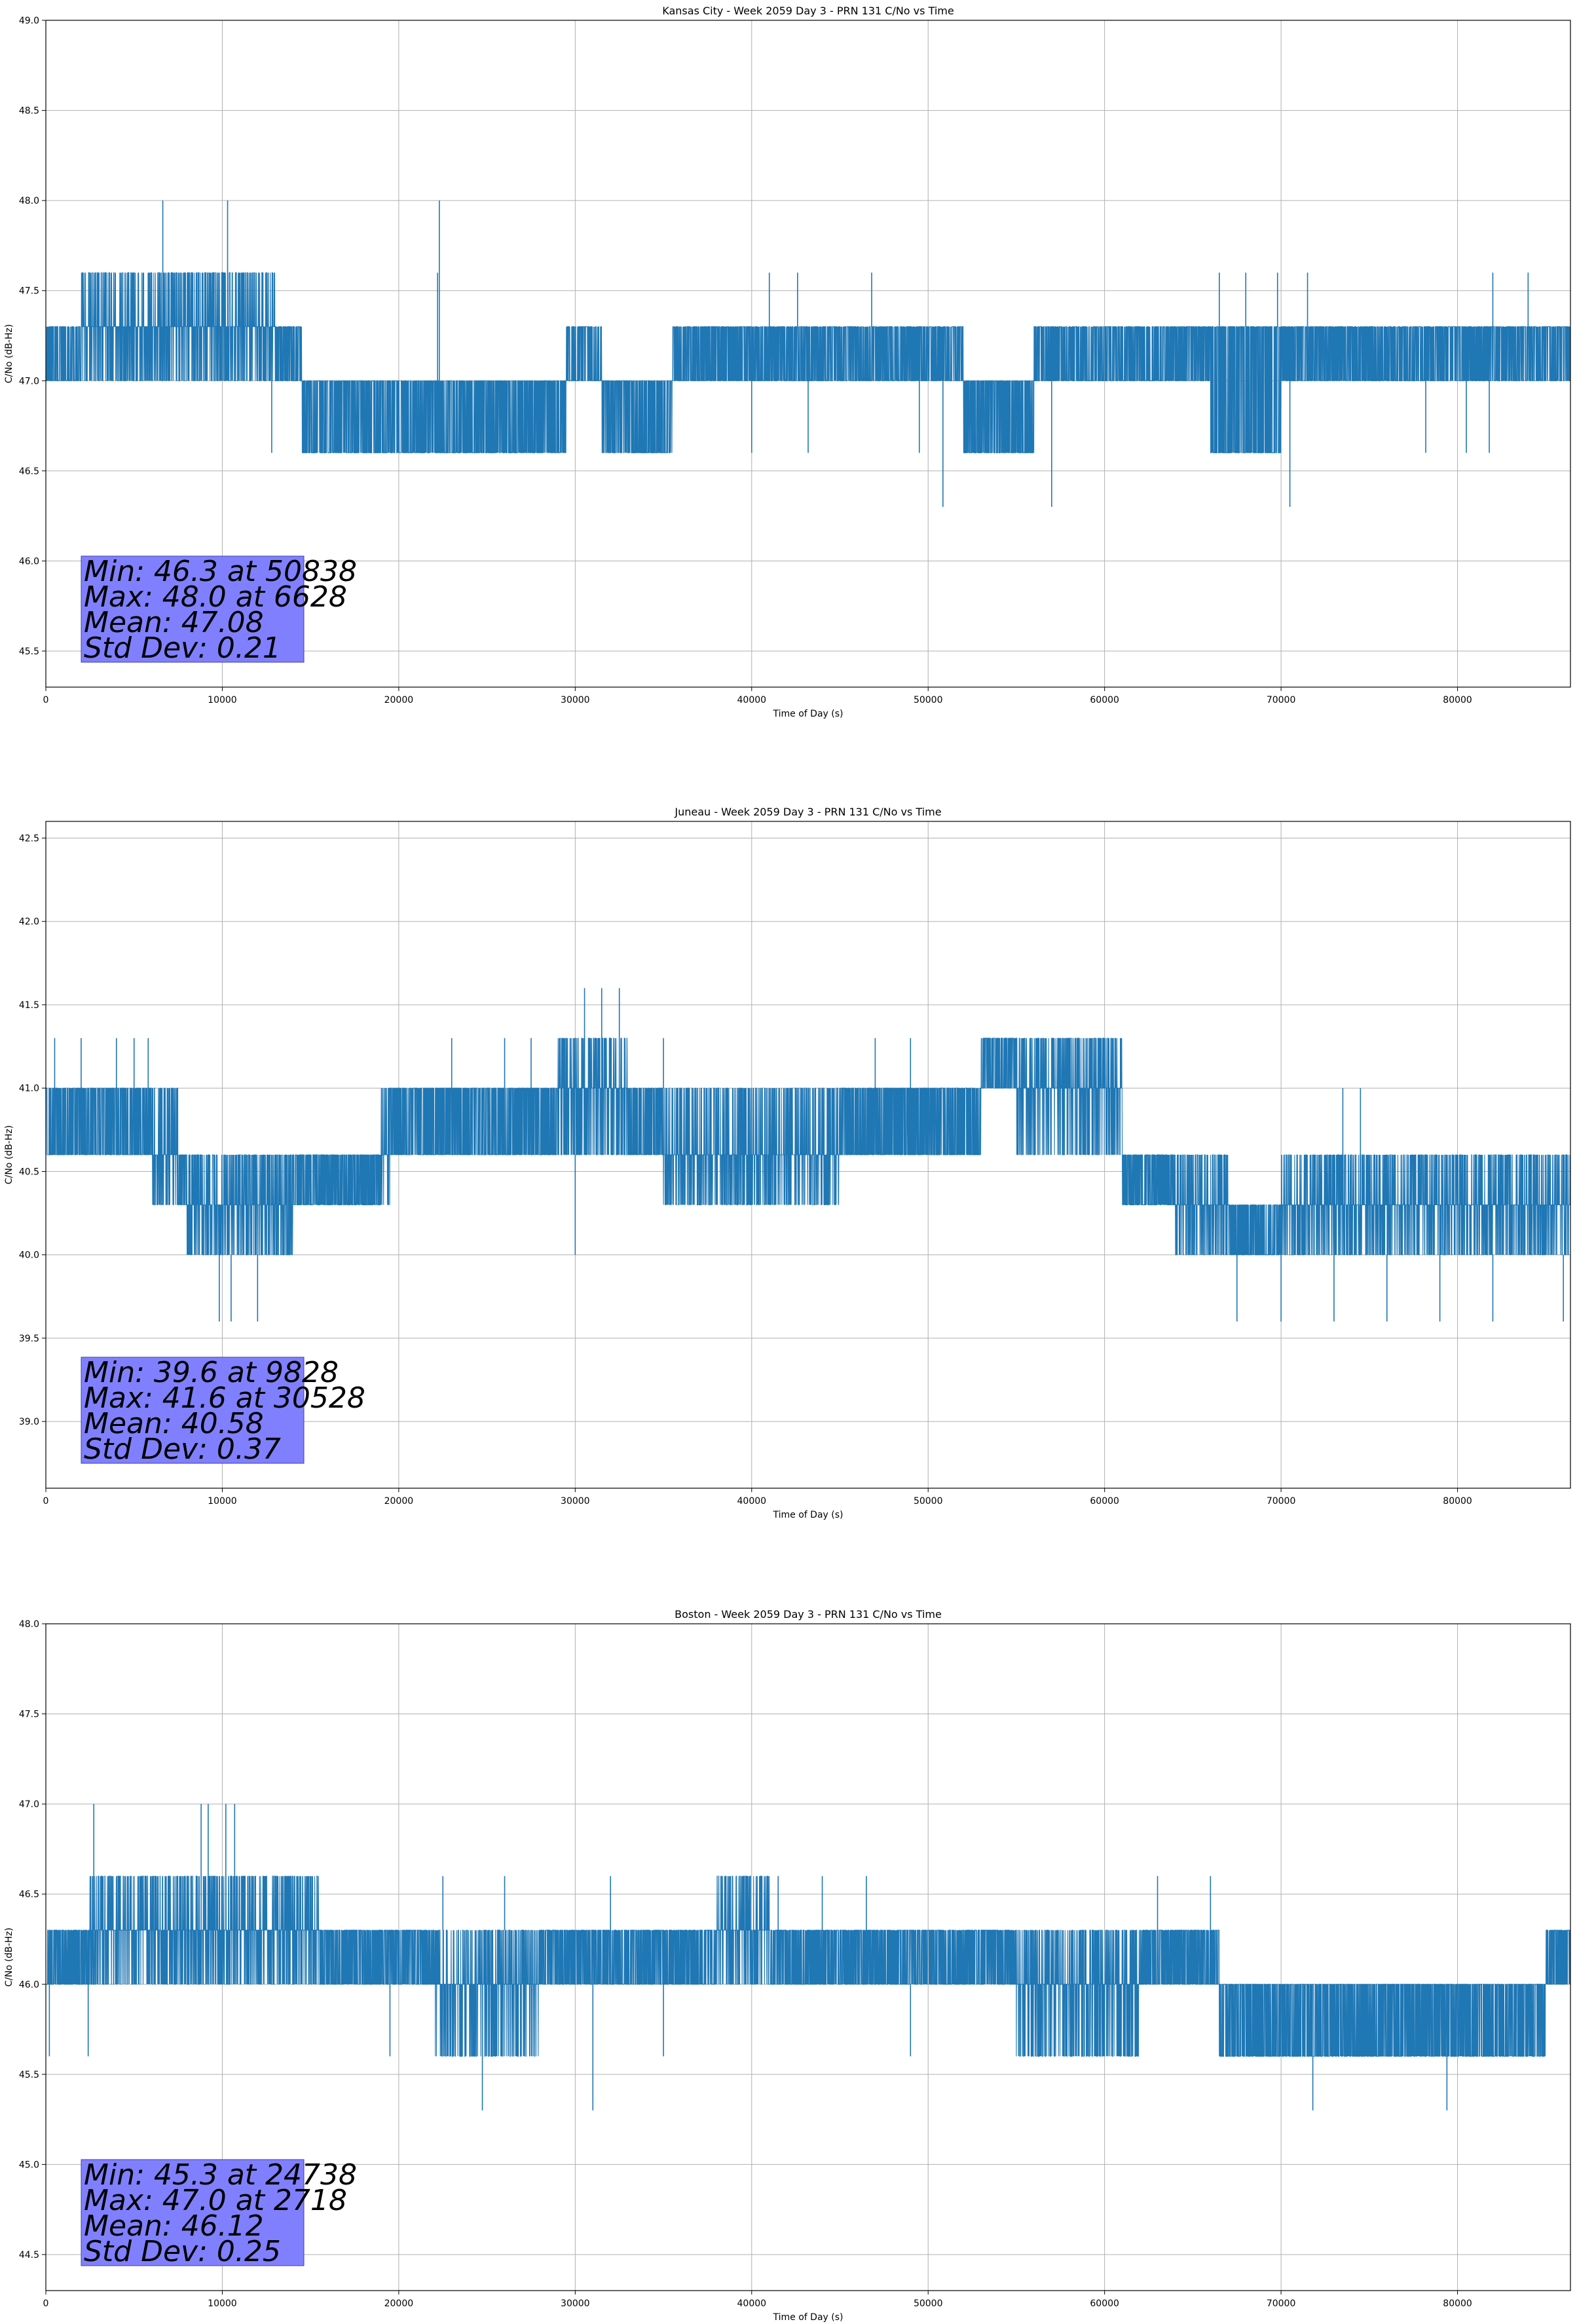 This screenshot has width=1577, height=2324. I want to click on stats-mean: Mean: 40.58, so click(174, 1423).